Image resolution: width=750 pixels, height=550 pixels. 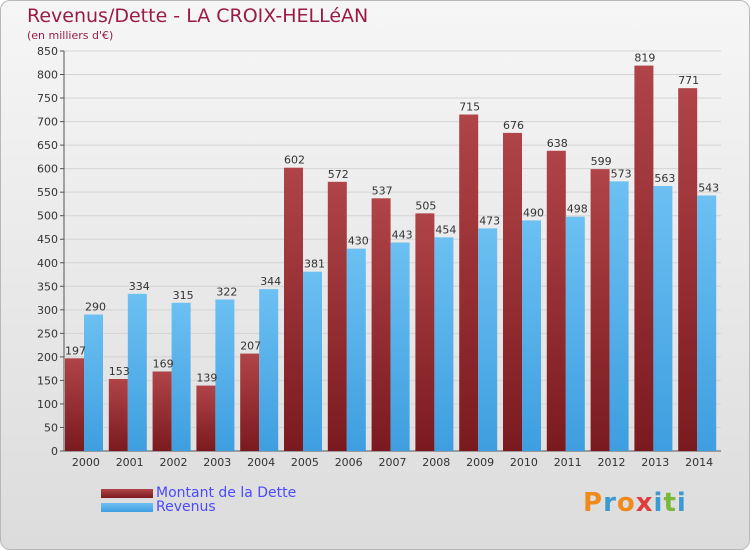 What do you see at coordinates (612, 462) in the screenshot?
I see `x-tick-label: 2012` at bounding box center [612, 462].